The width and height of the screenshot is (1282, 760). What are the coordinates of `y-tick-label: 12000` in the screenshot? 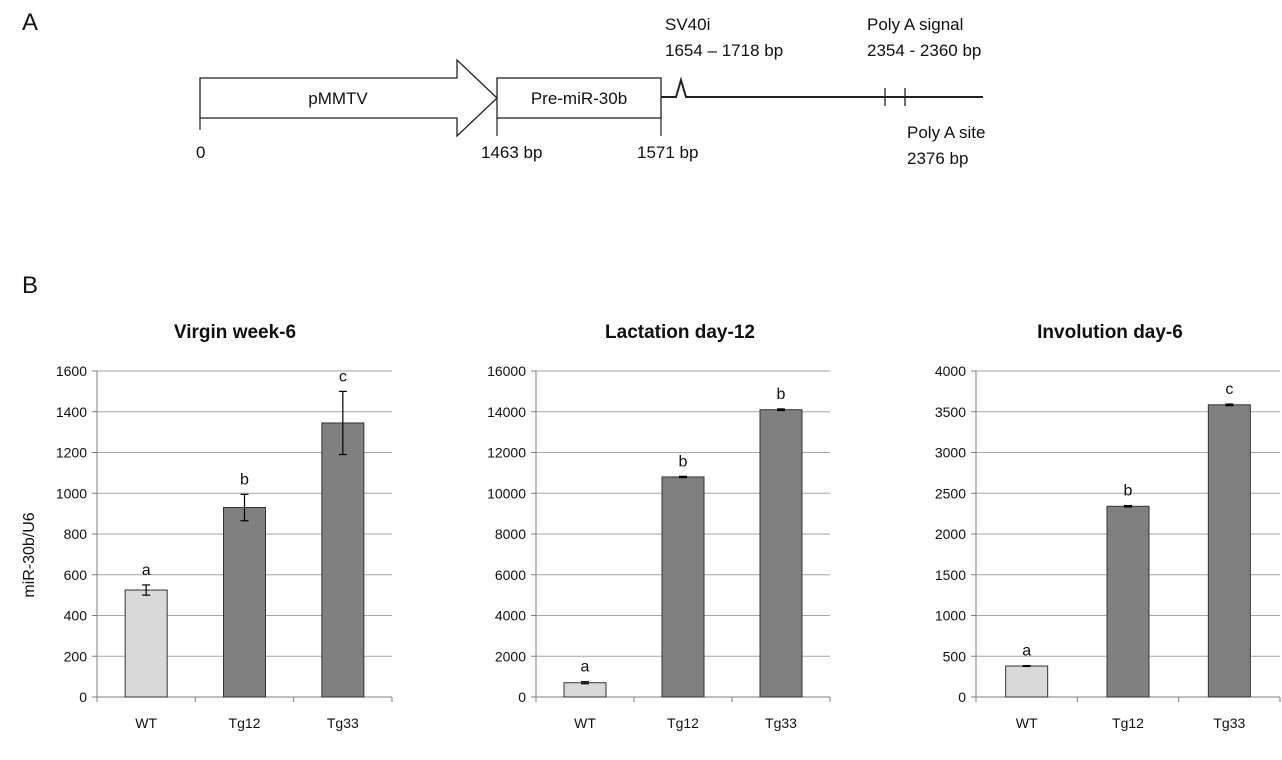 It's located at (506, 453).